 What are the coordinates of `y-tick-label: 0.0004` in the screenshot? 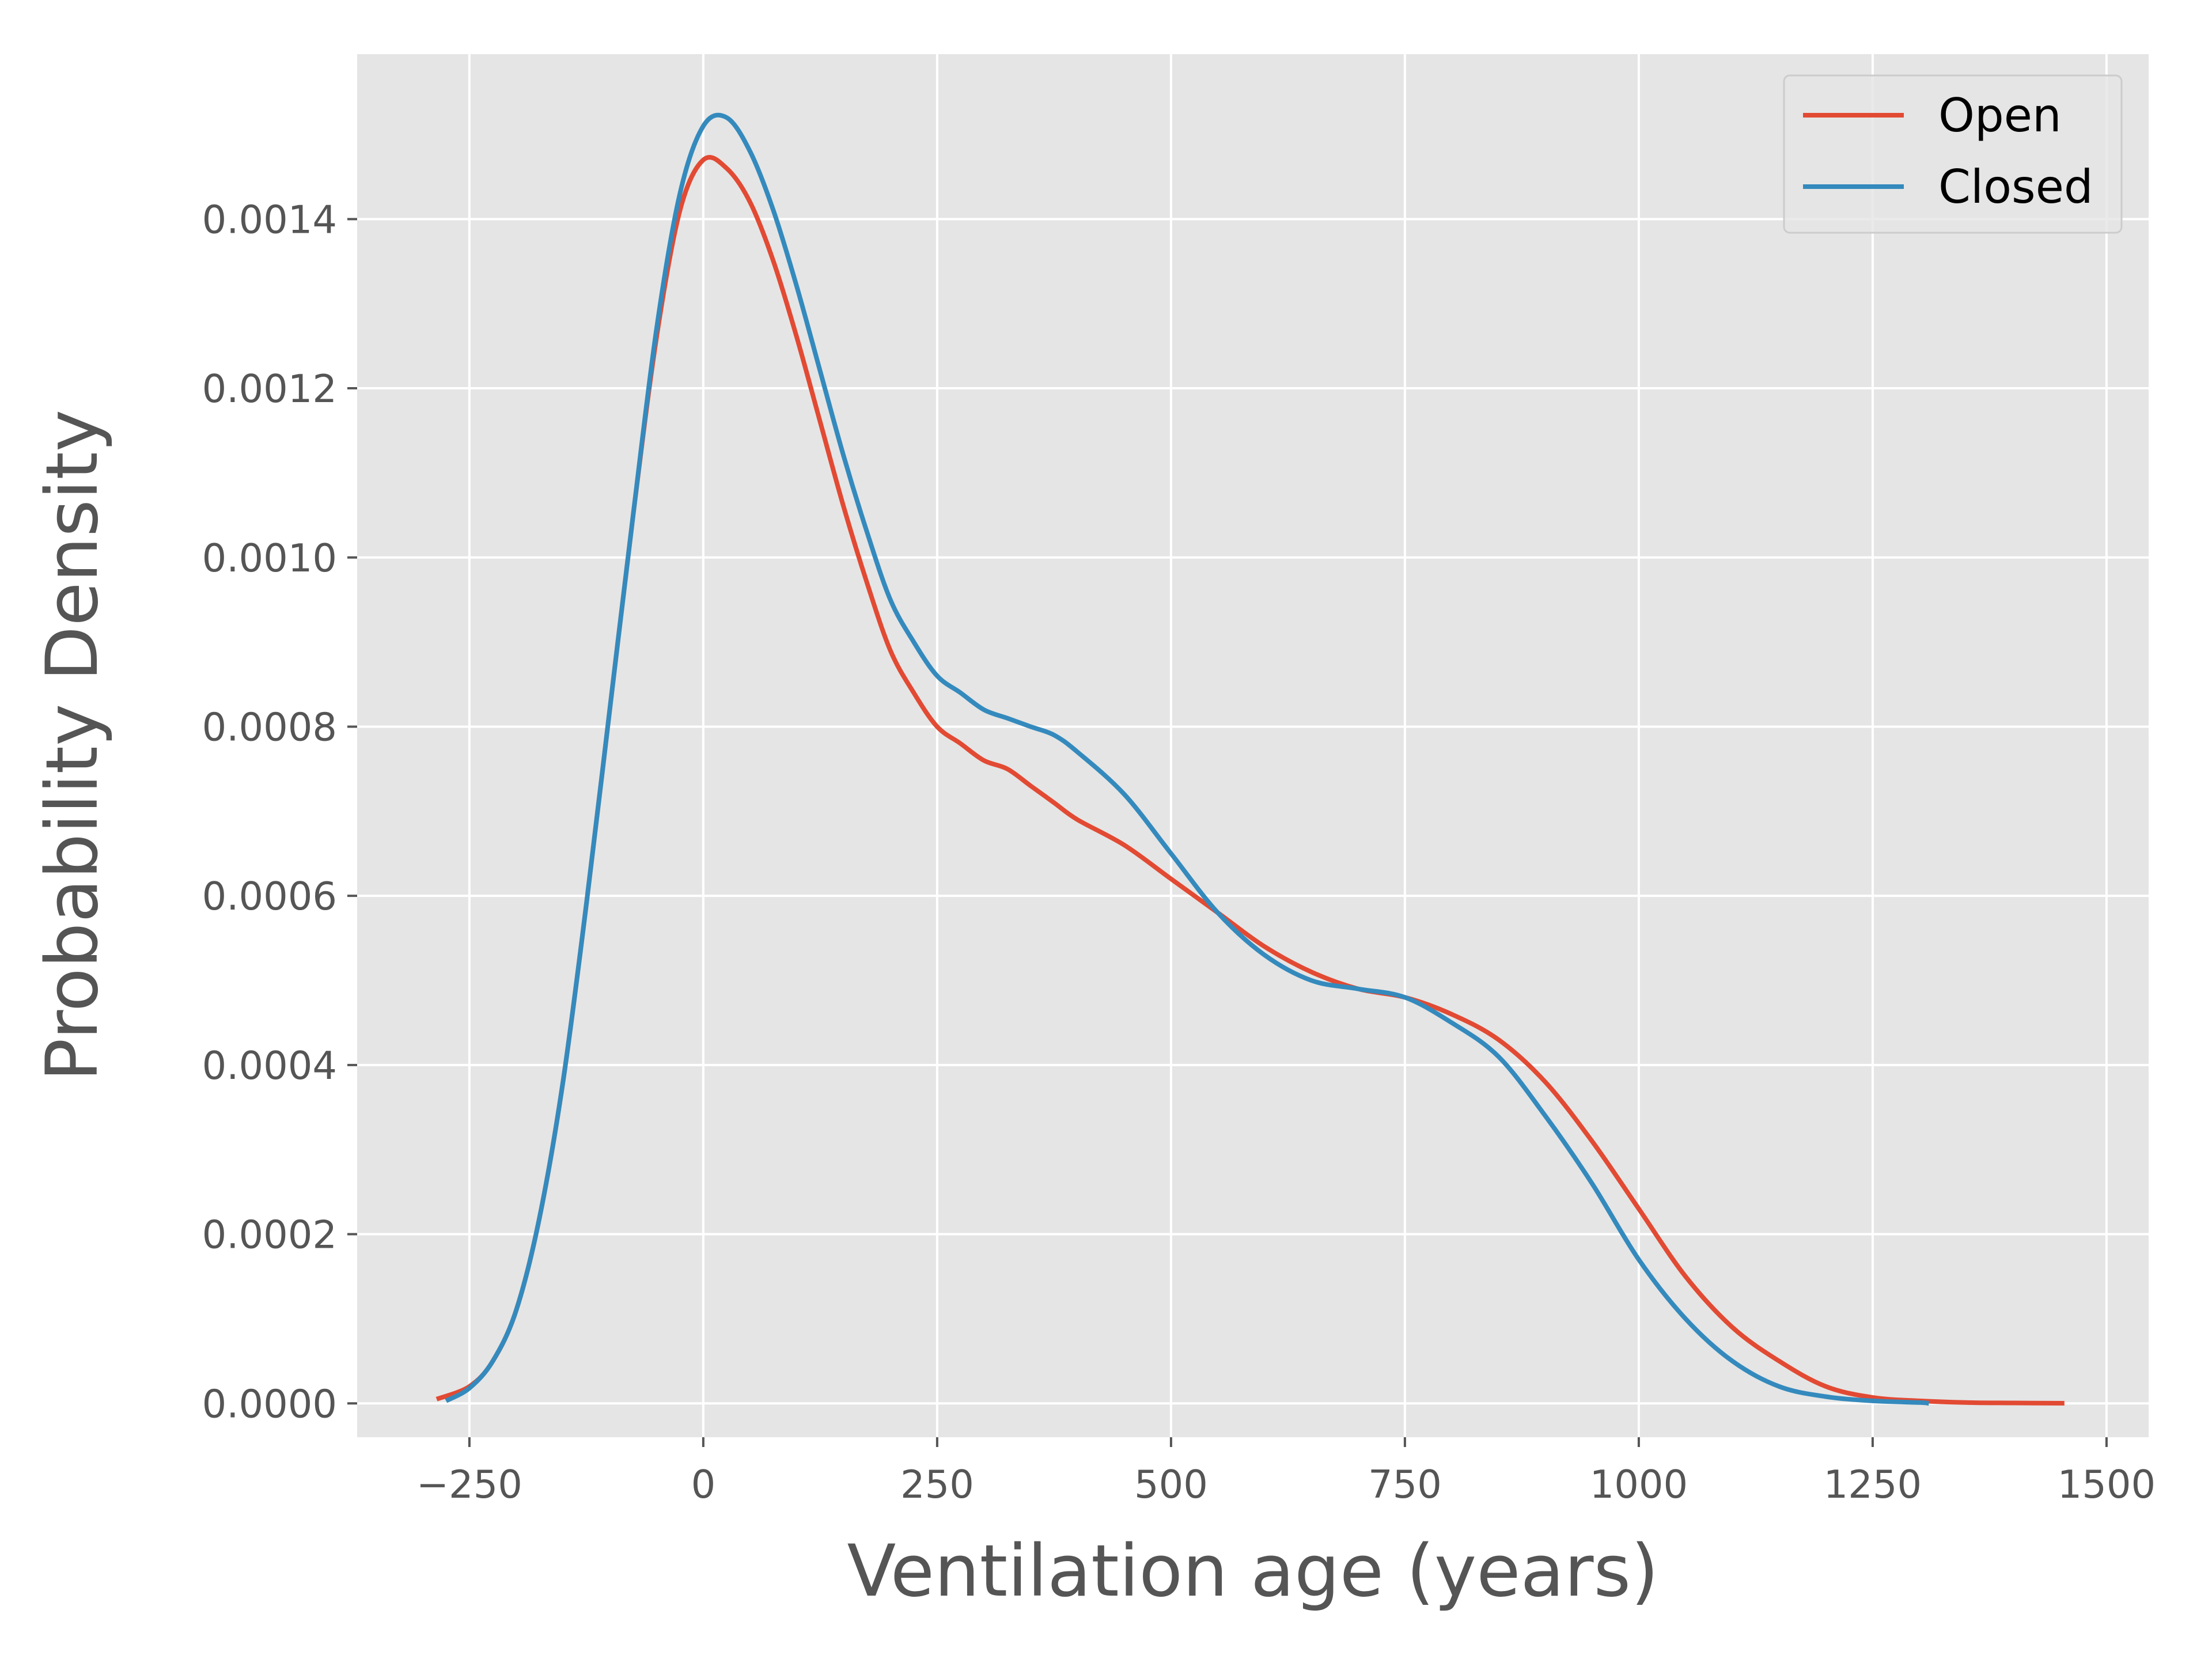 It's located at (269, 1065).